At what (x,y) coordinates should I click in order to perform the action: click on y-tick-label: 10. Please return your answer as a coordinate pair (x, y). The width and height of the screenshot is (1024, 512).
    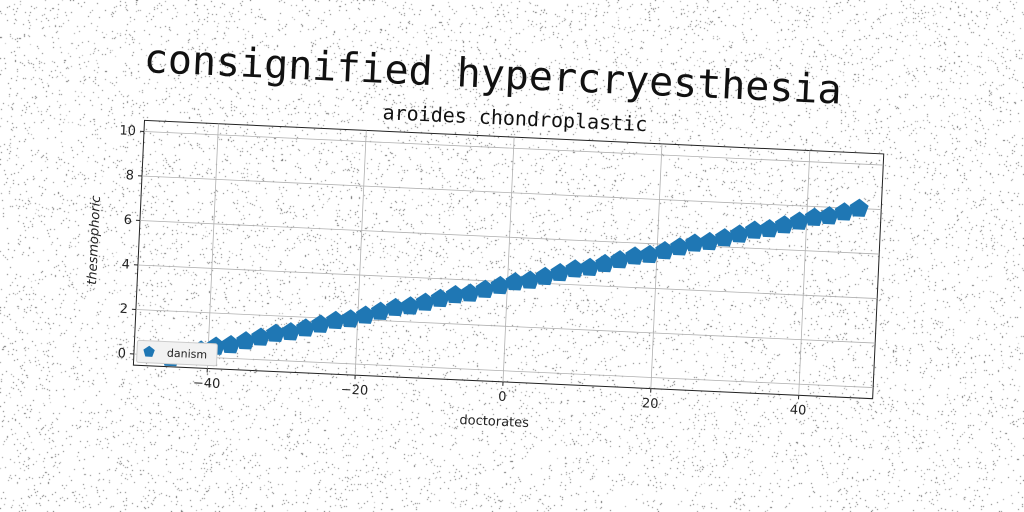
    Looking at the image, I should click on (127, 131).